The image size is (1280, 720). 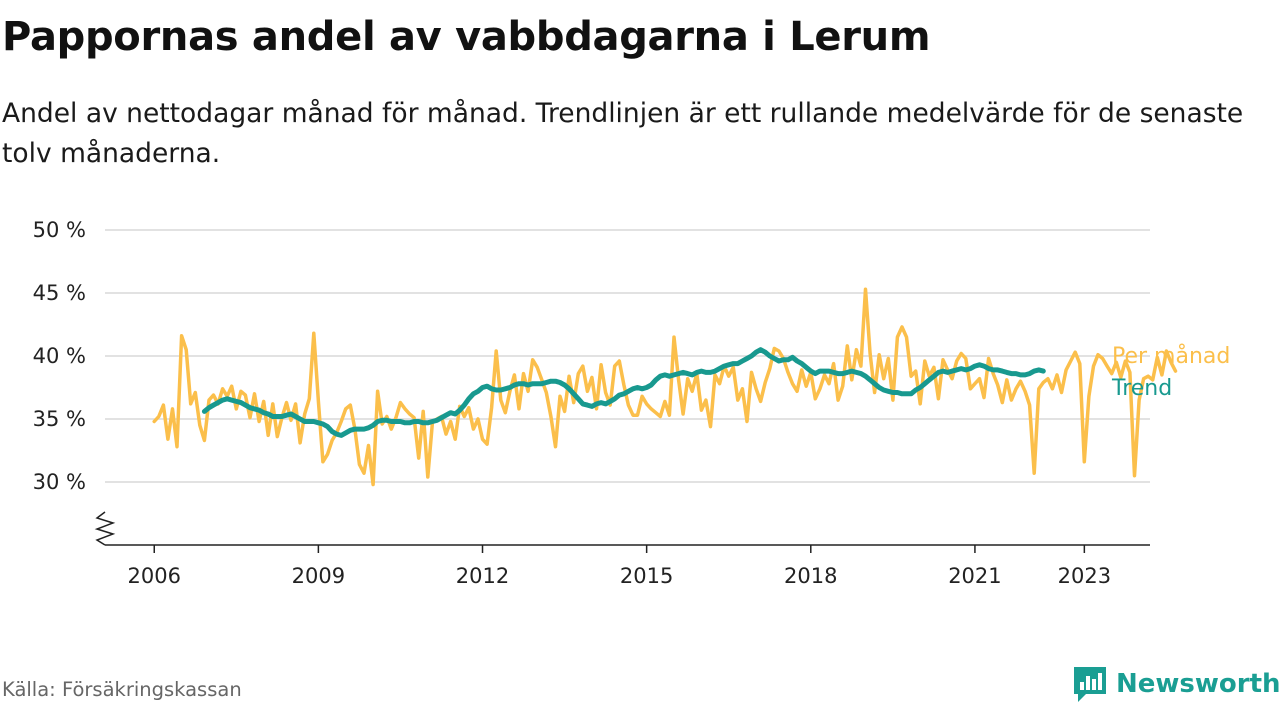 What do you see at coordinates (105, 528) in the screenshot?
I see `axis-break-icon` at bounding box center [105, 528].